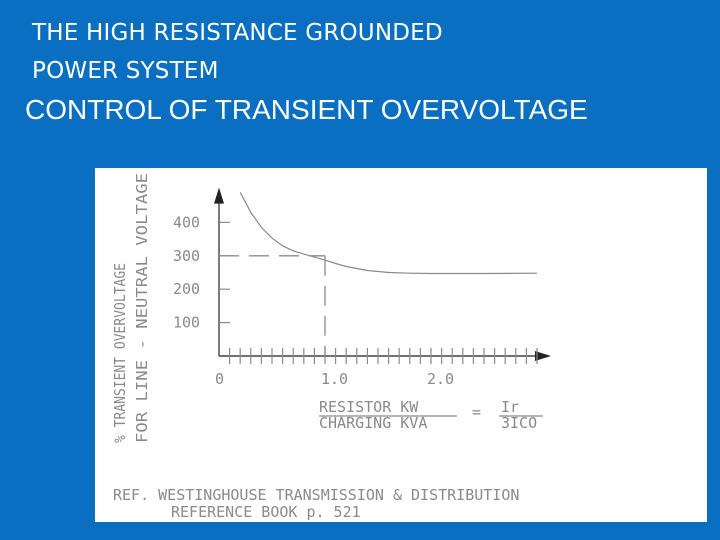  What do you see at coordinates (186, 256) in the screenshot?
I see `y-tick-label: 300` at bounding box center [186, 256].